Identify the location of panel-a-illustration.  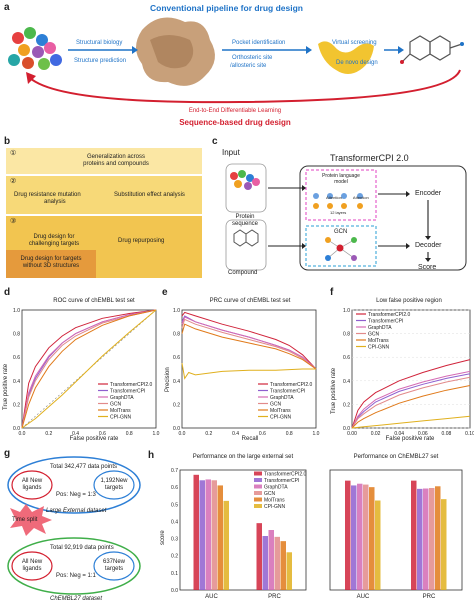
(236, 60).